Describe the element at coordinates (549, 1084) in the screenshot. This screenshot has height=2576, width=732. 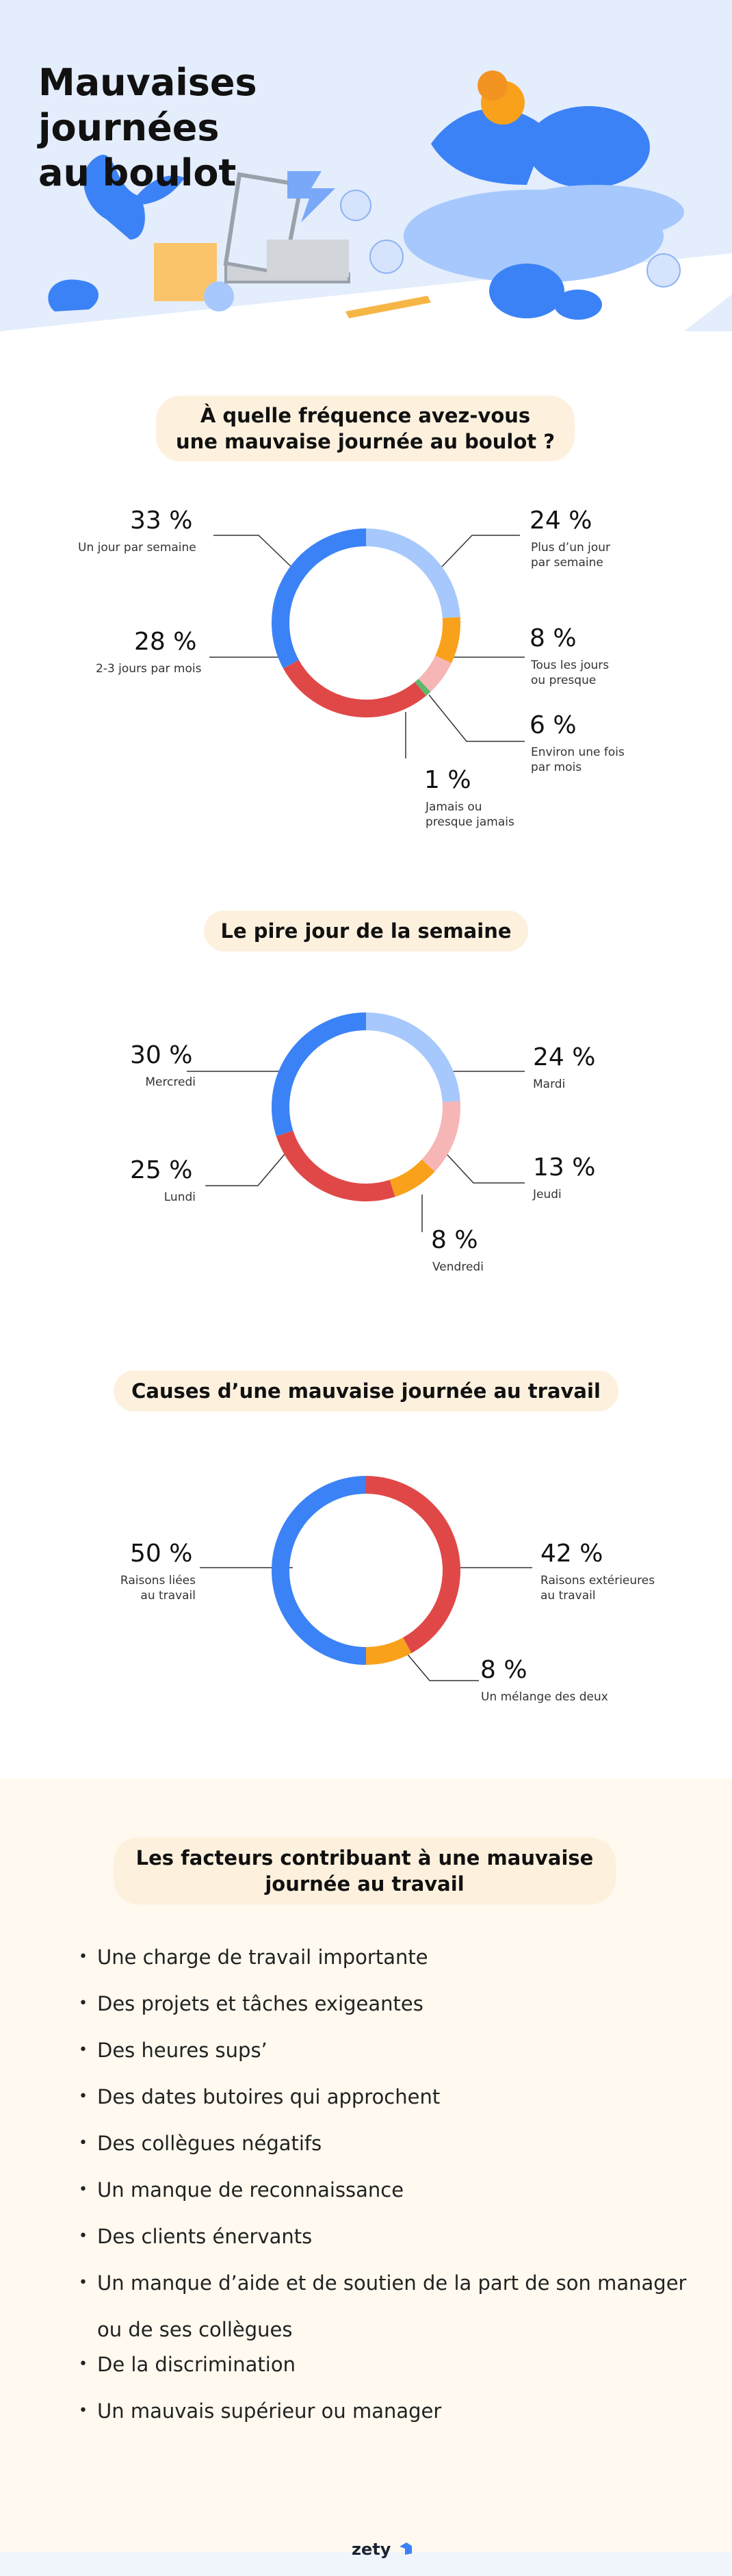
I see `slice-label: Mardi` at that location.